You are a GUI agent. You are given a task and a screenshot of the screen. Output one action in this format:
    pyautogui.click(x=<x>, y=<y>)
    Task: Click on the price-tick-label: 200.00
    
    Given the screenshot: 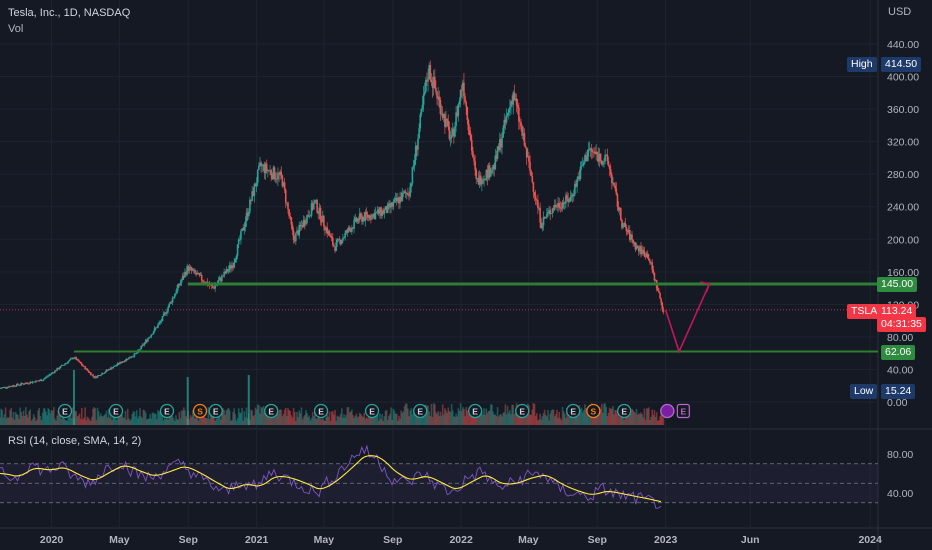 What is the action you would take?
    pyautogui.click(x=903, y=240)
    